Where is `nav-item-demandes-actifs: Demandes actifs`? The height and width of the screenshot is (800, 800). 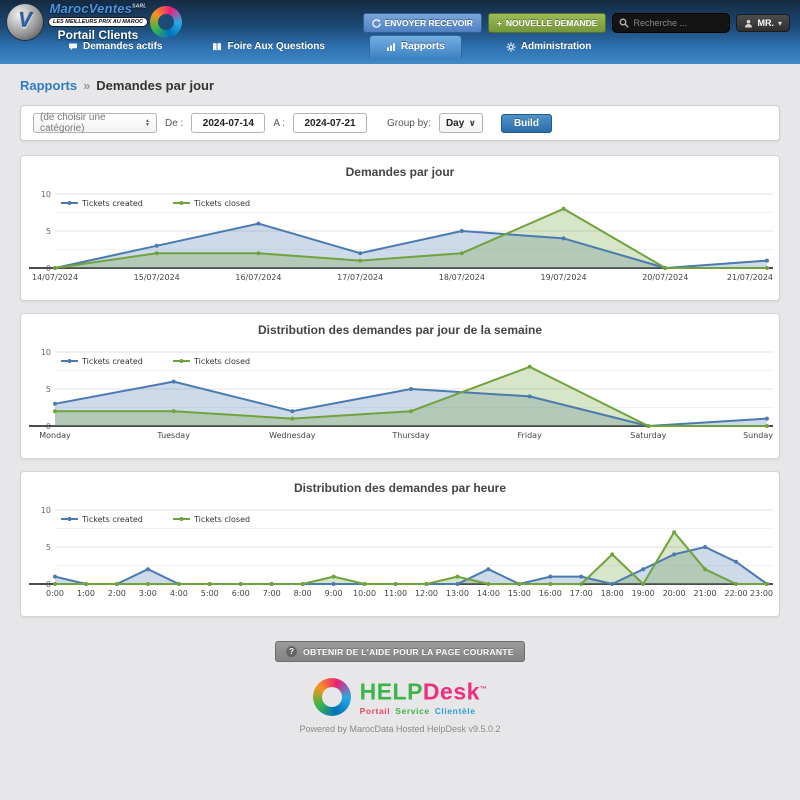 nav-item-demandes-actifs: Demandes actifs is located at coordinates (115, 47).